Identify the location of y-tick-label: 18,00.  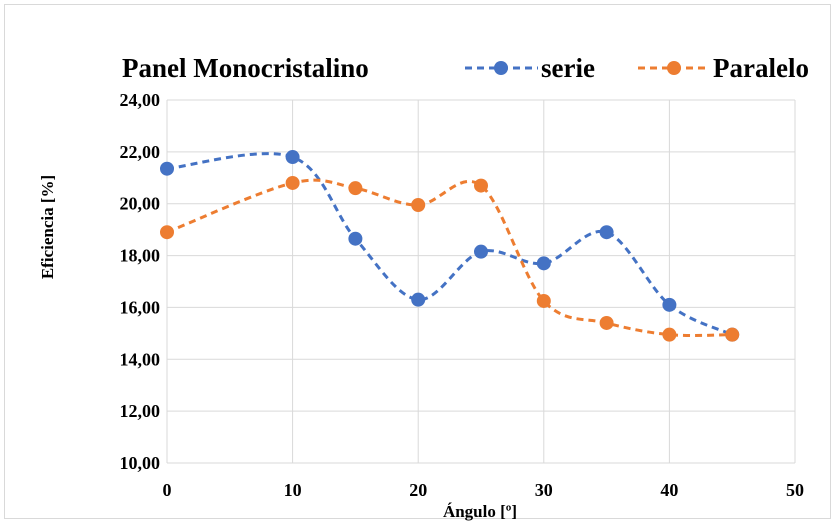
(140, 256).